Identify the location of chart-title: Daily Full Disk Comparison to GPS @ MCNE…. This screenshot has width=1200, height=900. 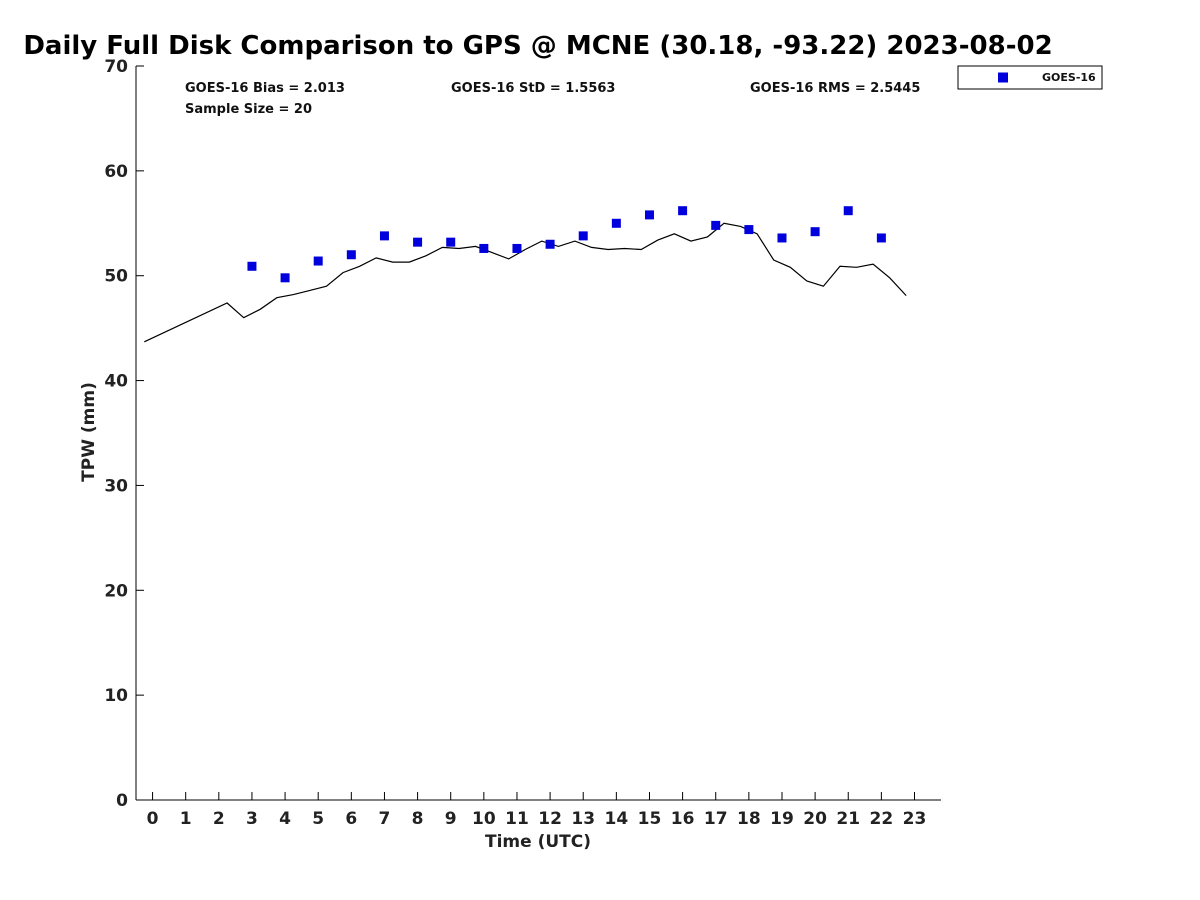
(537, 46).